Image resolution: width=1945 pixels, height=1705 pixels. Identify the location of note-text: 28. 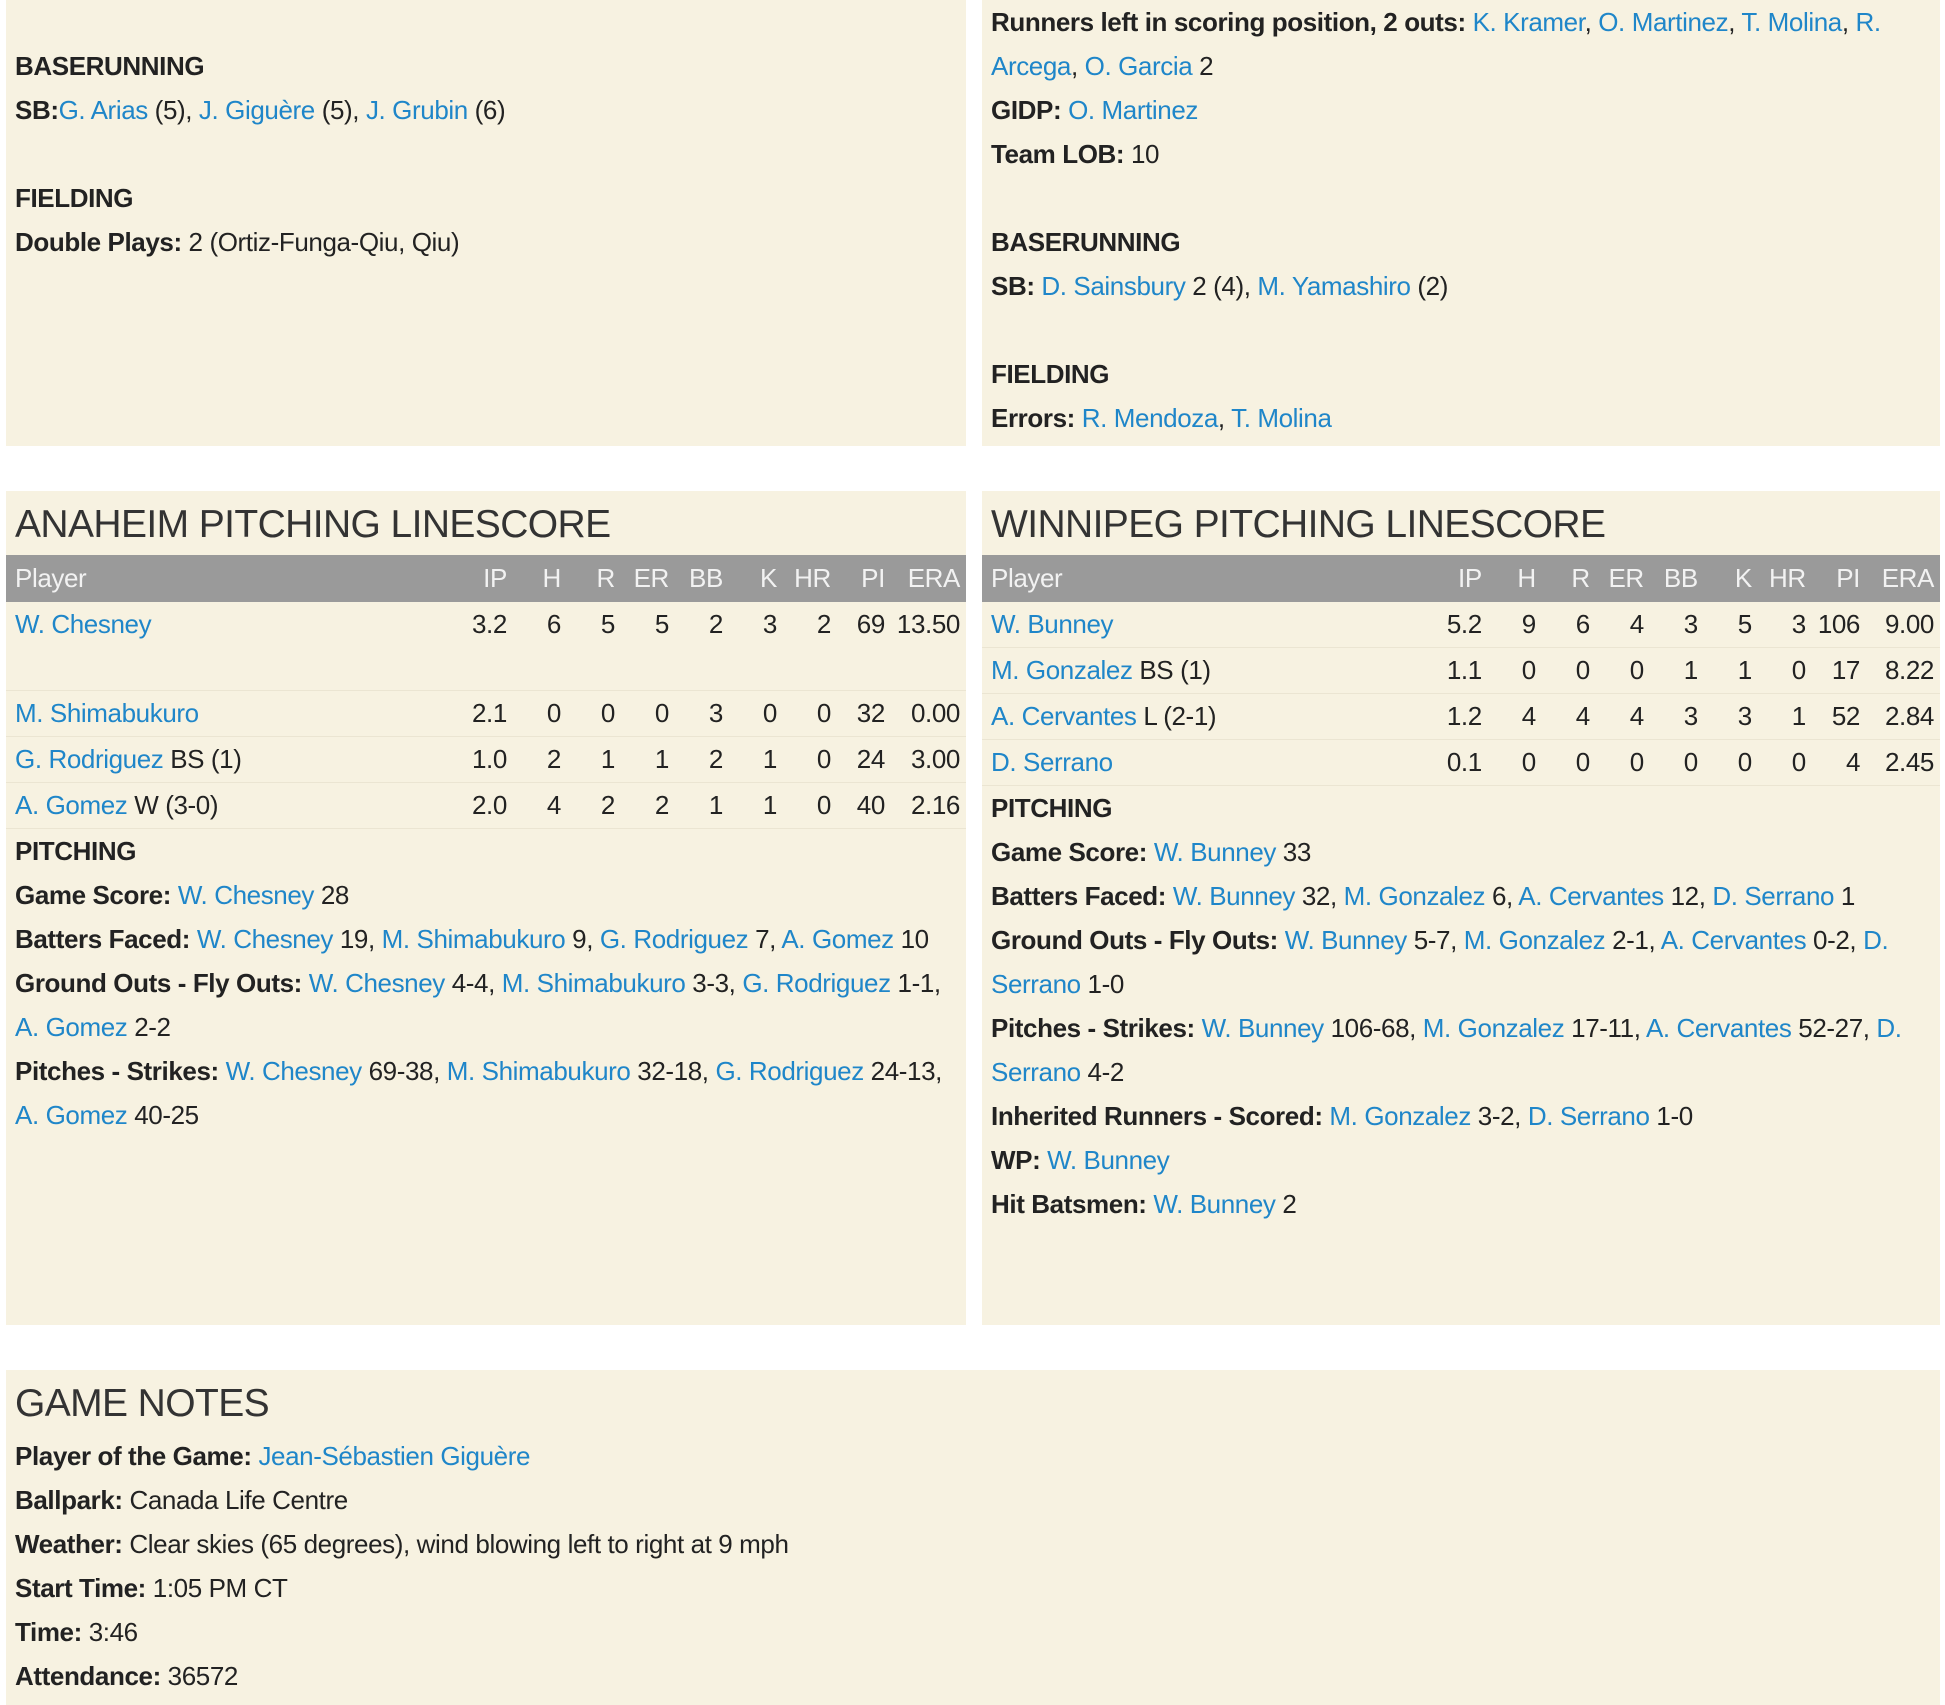
(332, 895).